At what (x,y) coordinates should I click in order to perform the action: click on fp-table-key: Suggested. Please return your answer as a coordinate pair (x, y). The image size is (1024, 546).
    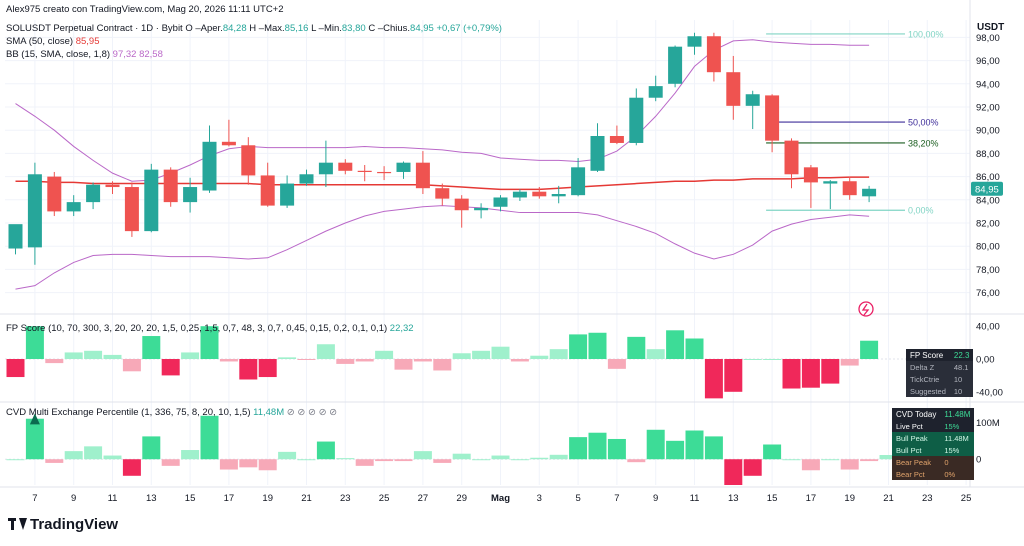
    Looking at the image, I should click on (928, 391).